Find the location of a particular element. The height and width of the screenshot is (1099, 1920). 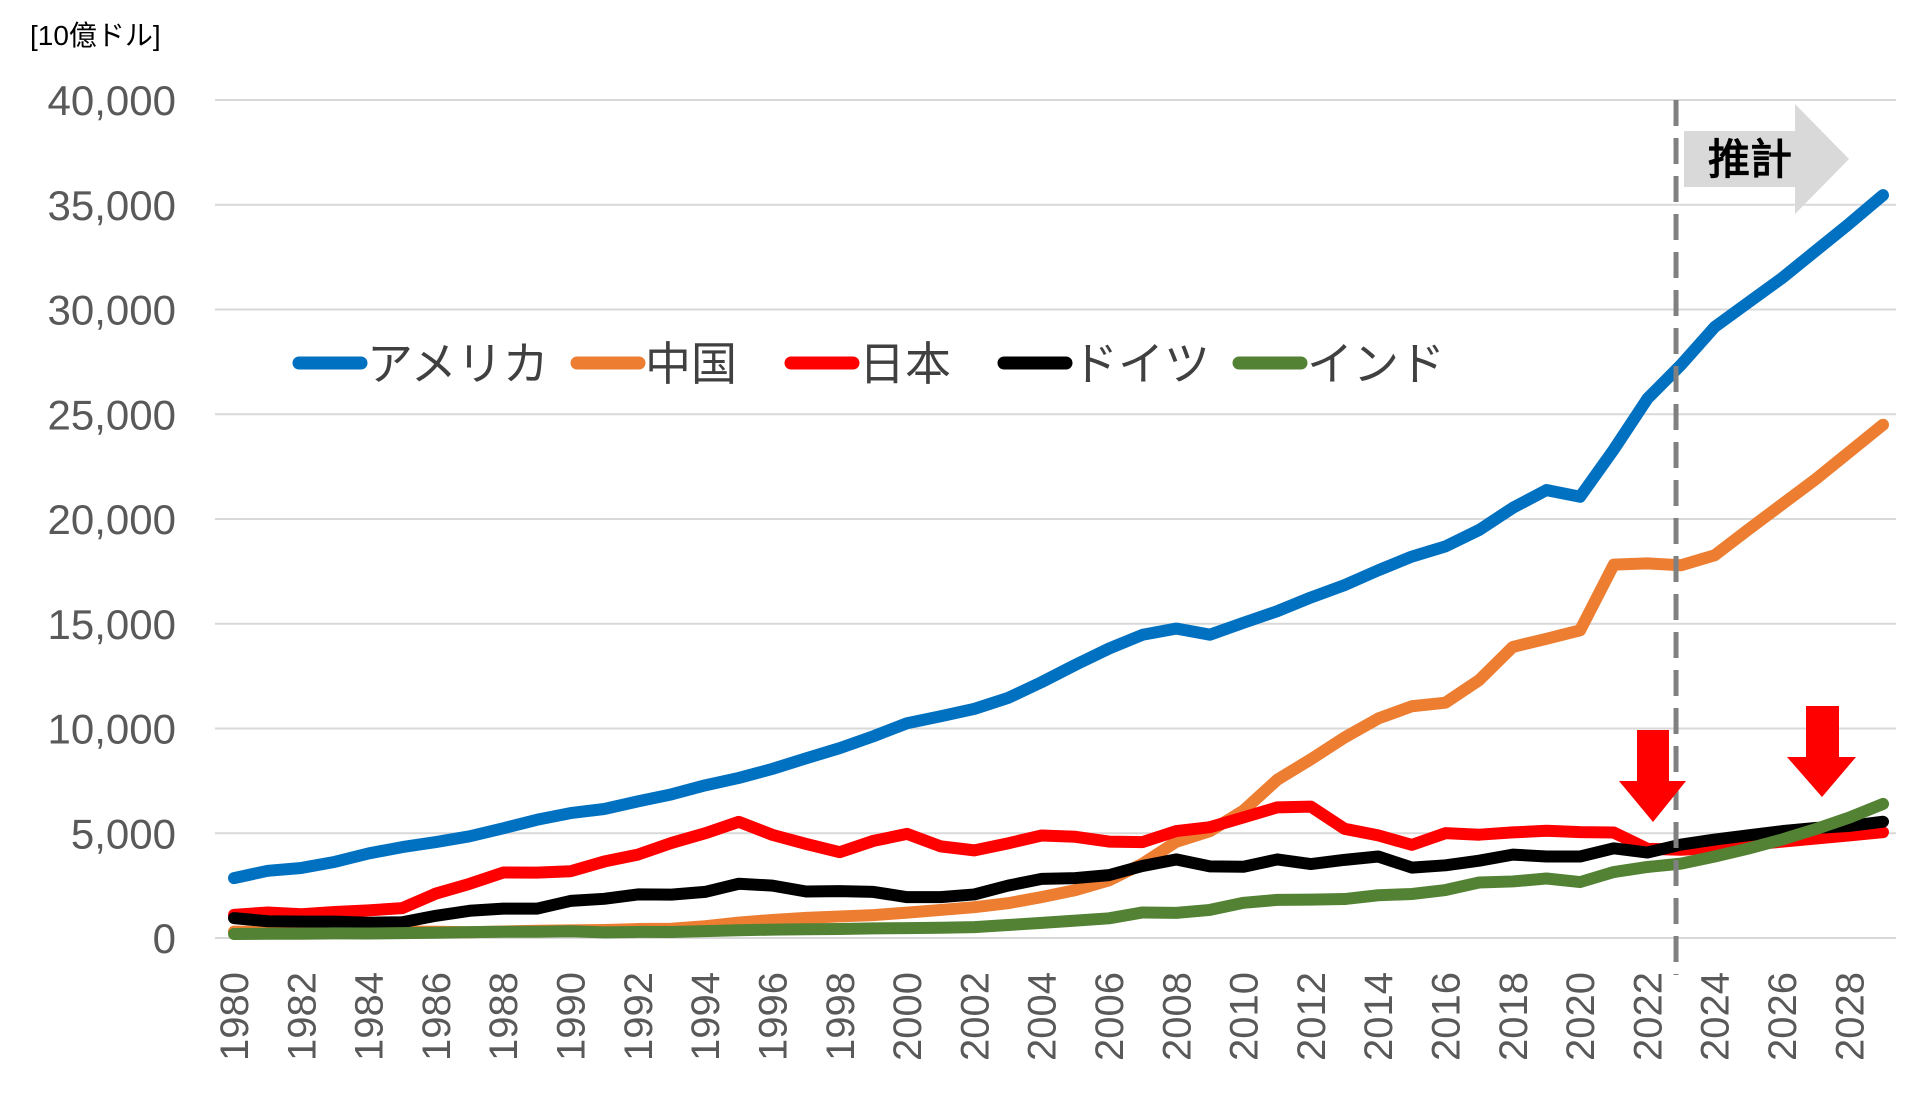

unit-label: [10億ドル] is located at coordinates (95, 35).